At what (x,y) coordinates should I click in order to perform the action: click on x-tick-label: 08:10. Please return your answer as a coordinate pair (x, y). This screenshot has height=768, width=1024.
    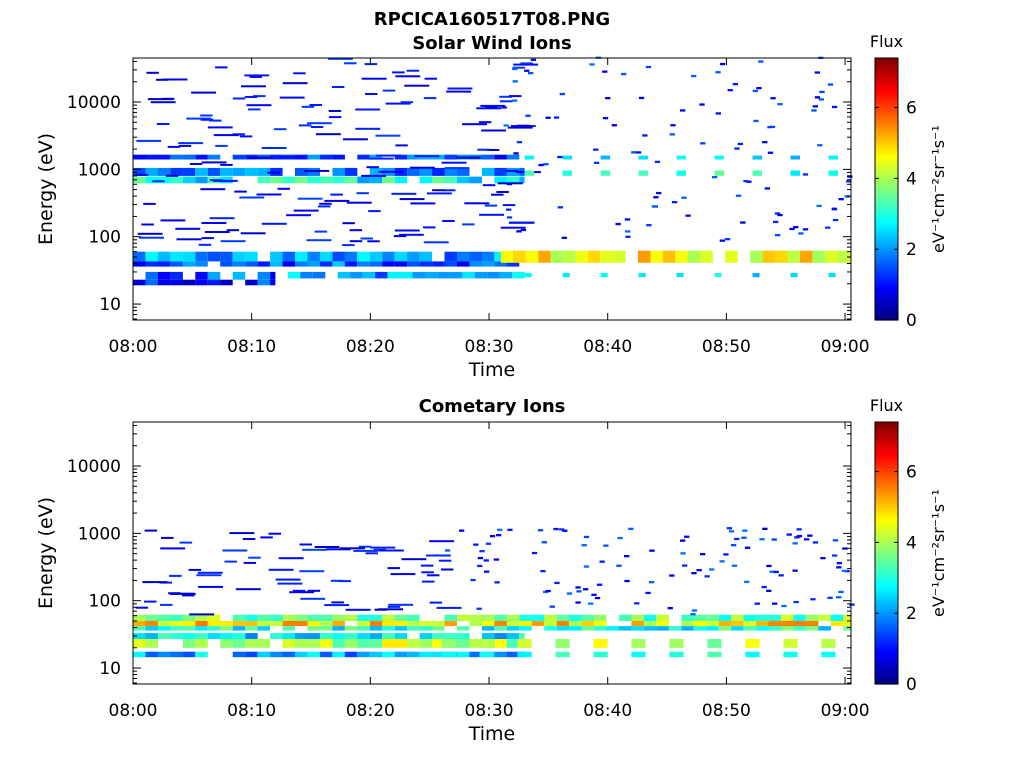
    Looking at the image, I should click on (251, 347).